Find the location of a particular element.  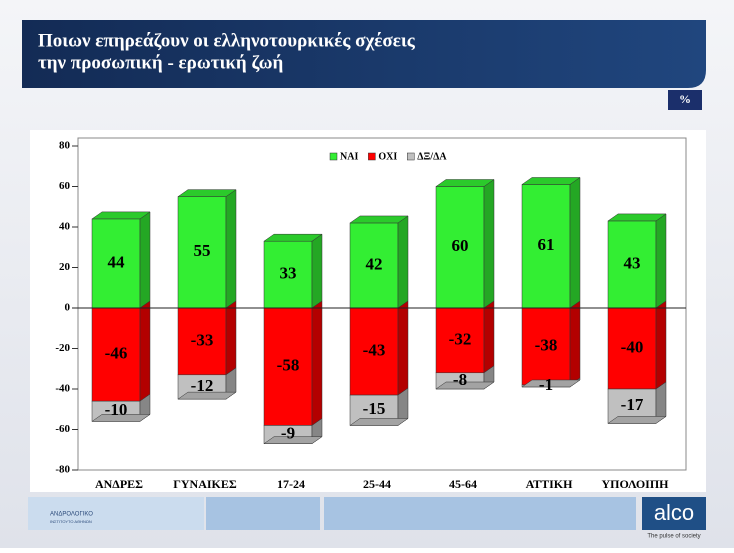

value-label: 60 is located at coordinates (460, 245).